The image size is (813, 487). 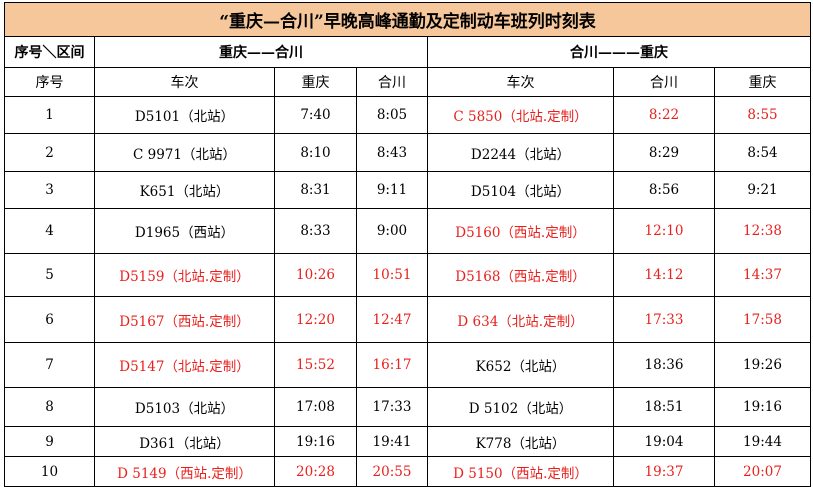 I want to click on outbound-train-cell: C 9971（北站）, so click(x=184, y=152).